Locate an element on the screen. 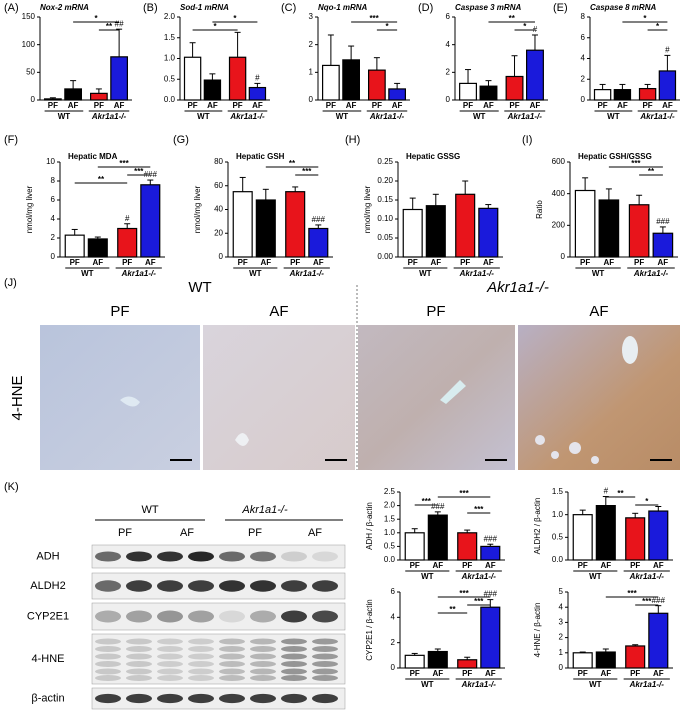 The image size is (685, 711). y-tick-label: 100 is located at coordinates (29, 44).